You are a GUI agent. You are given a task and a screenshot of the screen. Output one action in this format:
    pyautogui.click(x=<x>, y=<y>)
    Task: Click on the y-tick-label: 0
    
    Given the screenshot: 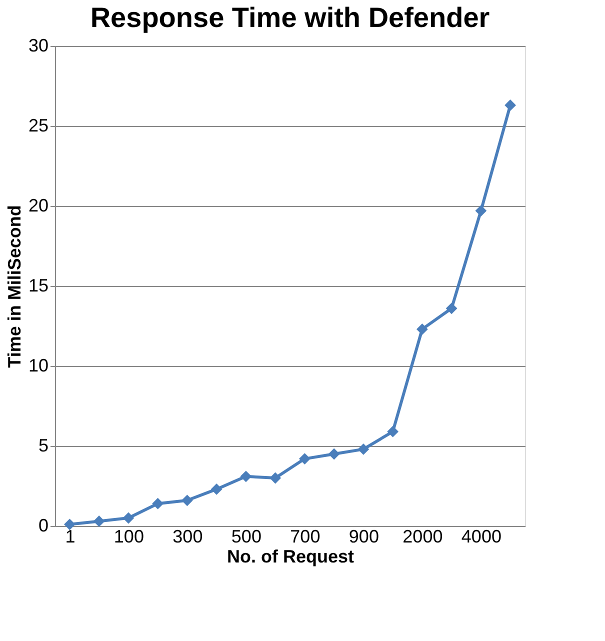 What is the action you would take?
    pyautogui.click(x=43, y=526)
    